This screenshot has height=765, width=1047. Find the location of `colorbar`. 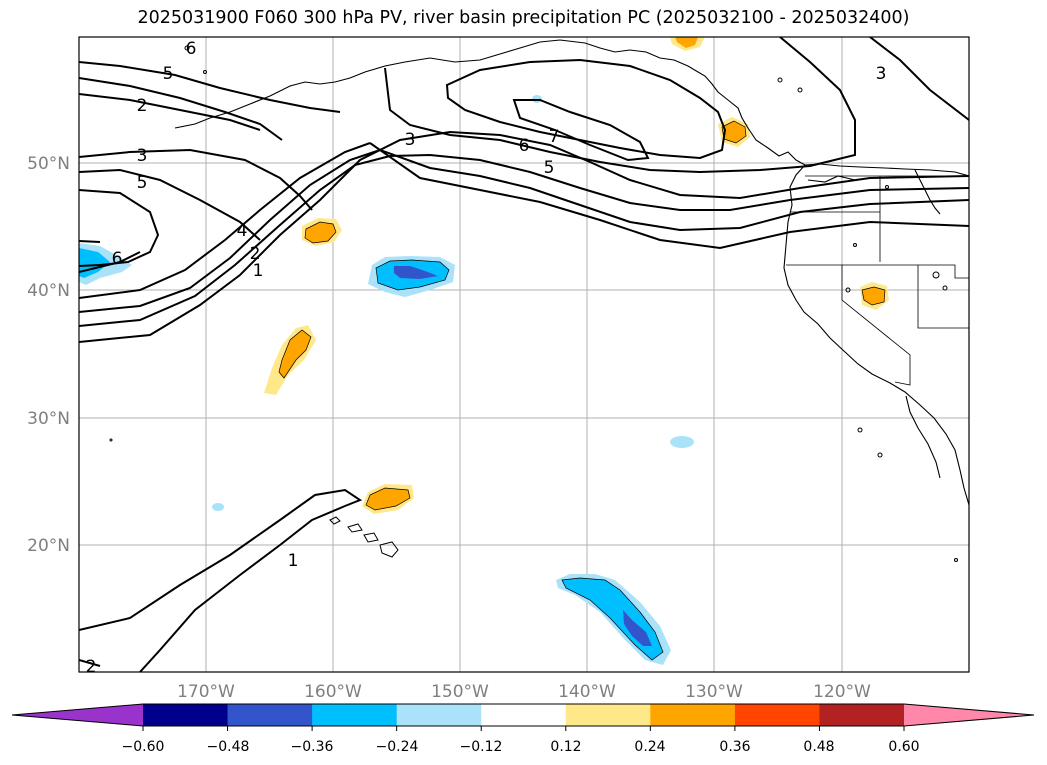

colorbar is located at coordinates (523, 717).